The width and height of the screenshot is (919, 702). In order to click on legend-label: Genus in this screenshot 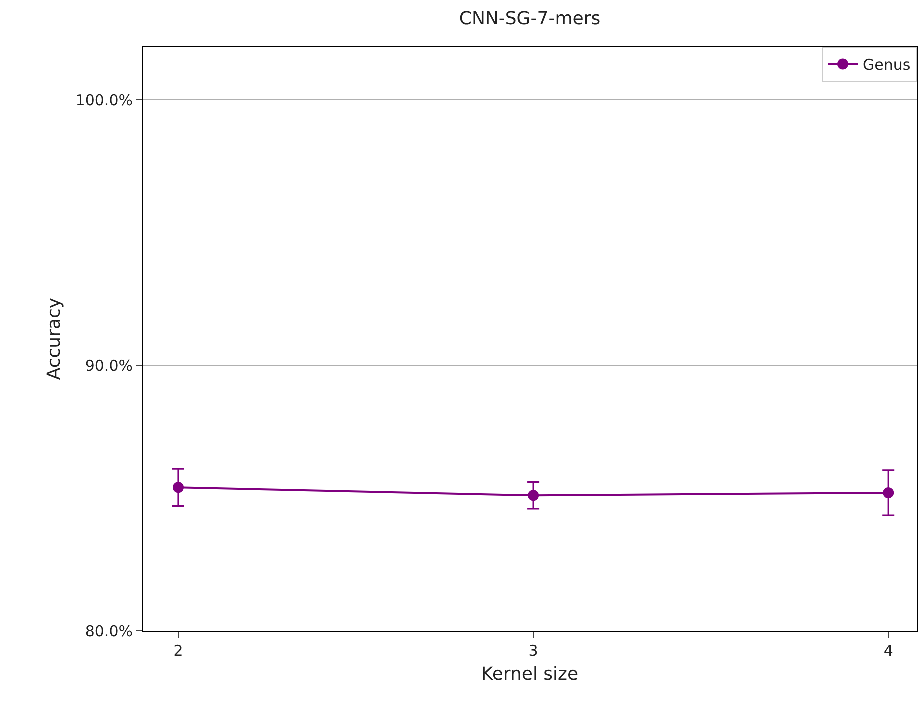, I will do `click(887, 65)`.